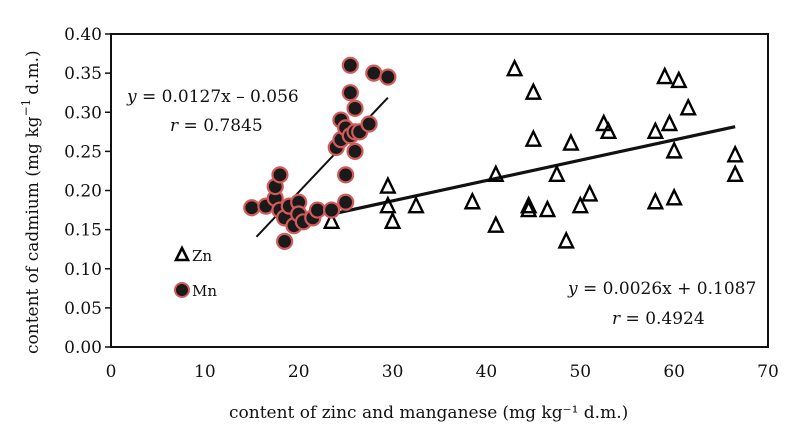 The width and height of the screenshot is (791, 424). I want to click on zn-regression-line, so click(531, 171).